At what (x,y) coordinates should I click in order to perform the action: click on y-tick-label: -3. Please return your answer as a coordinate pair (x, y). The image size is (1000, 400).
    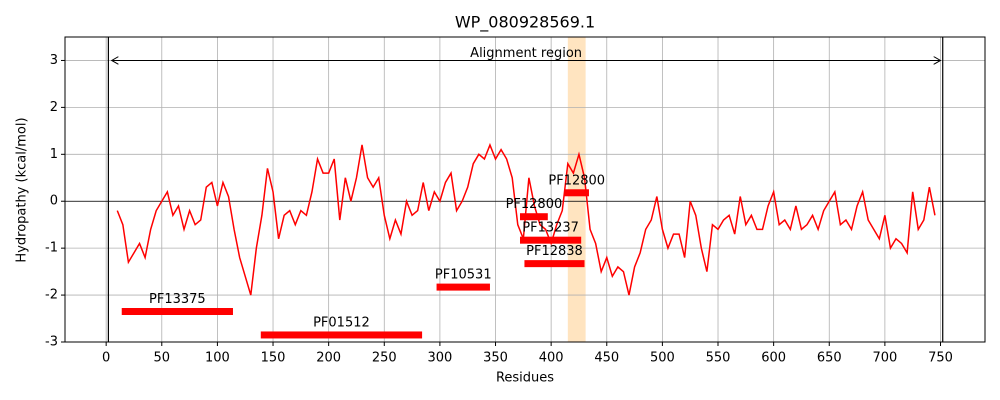
    Looking at the image, I should click on (51, 342).